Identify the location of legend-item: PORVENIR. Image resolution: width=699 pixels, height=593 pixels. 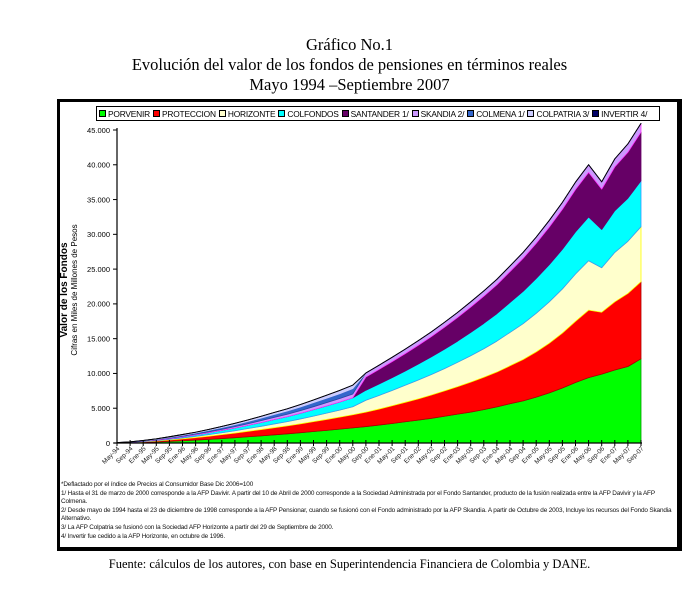
(124, 114).